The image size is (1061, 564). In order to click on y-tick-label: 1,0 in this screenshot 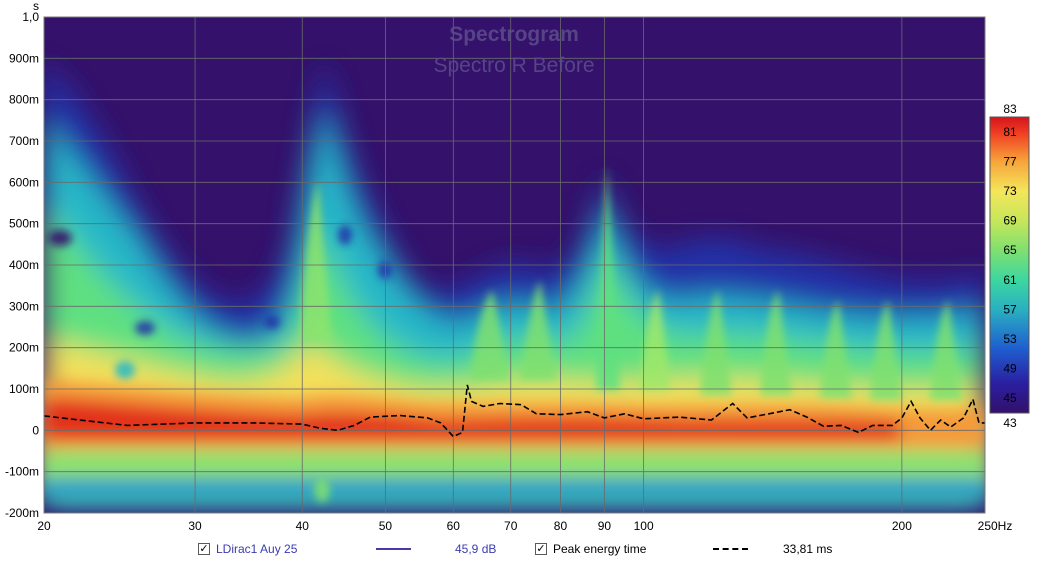, I will do `click(30, 17)`.